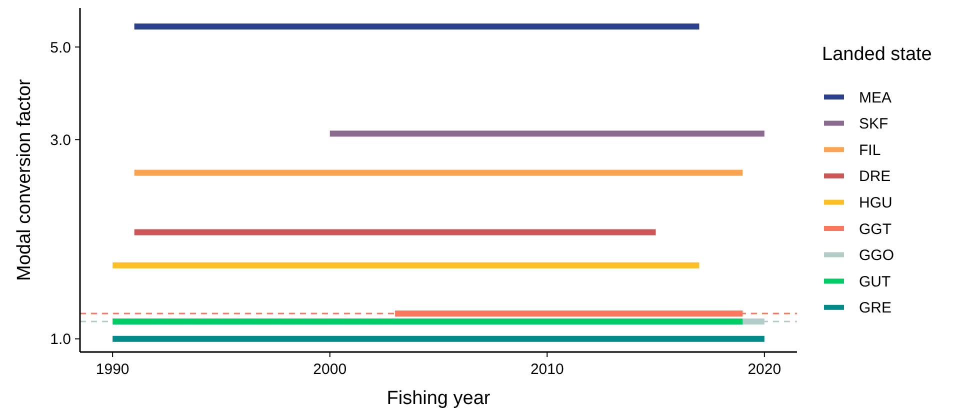  Describe the element at coordinates (60, 140) in the screenshot. I see `y-tick-label: 3.0` at that location.